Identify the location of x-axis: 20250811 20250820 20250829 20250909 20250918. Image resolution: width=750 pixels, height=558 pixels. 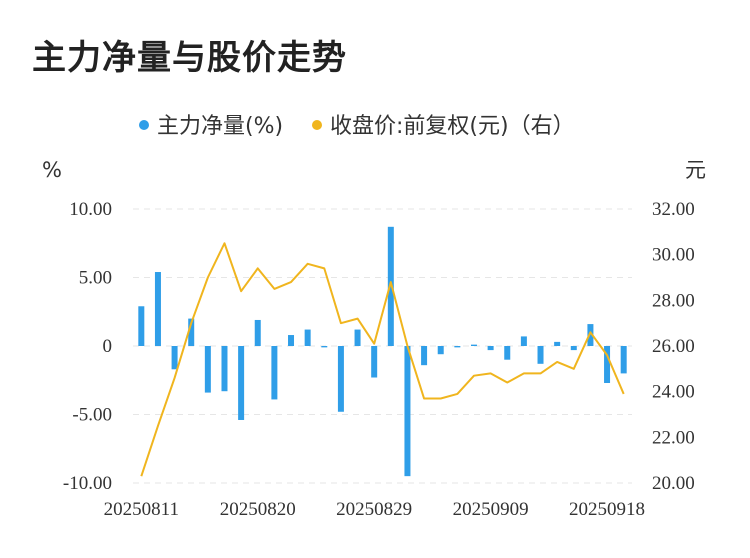
(374, 509).